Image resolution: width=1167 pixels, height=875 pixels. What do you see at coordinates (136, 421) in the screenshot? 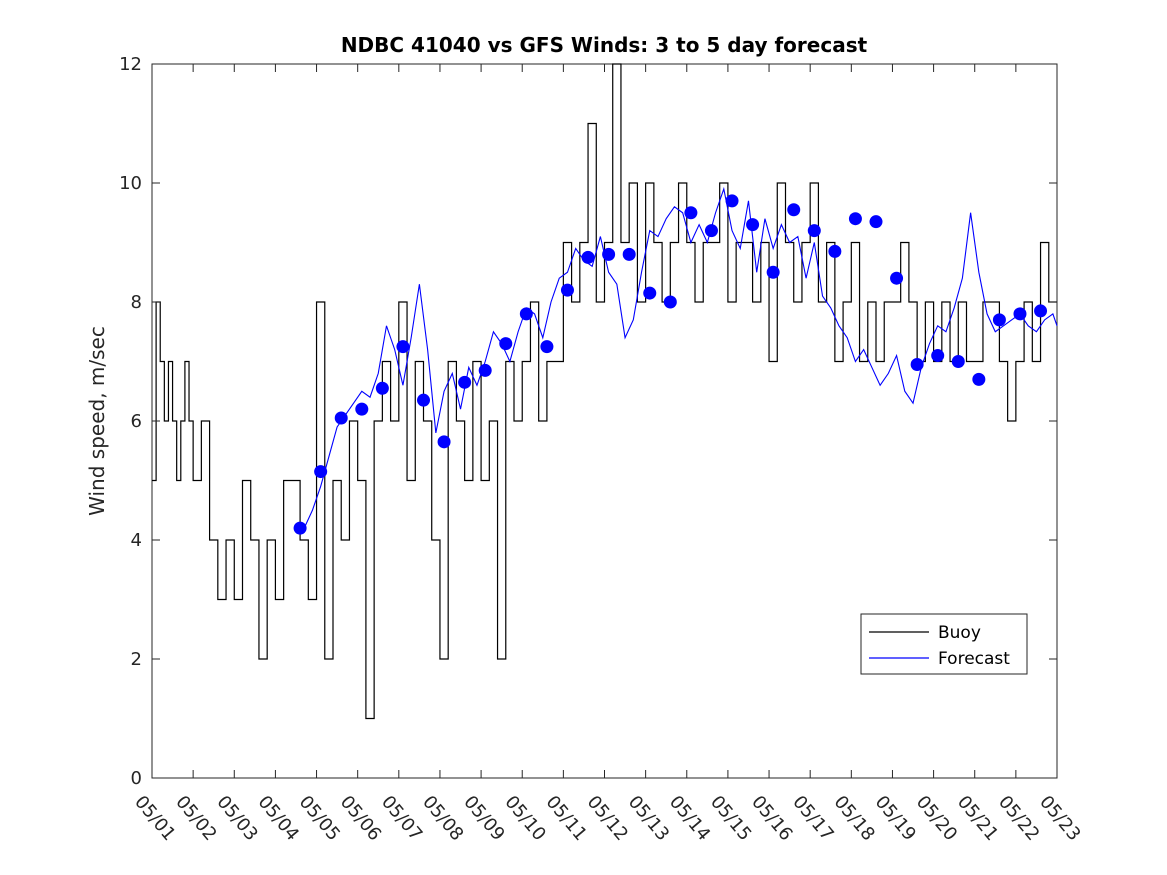
I see `y-tick-label: 6` at bounding box center [136, 421].